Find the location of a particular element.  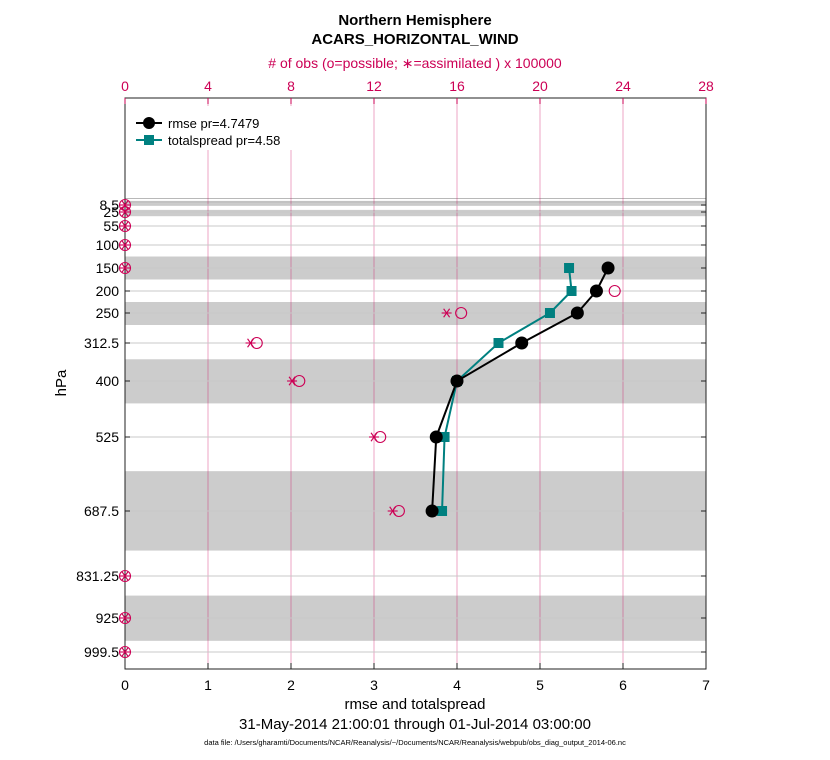

y-tick-label: 200 is located at coordinates (108, 291).